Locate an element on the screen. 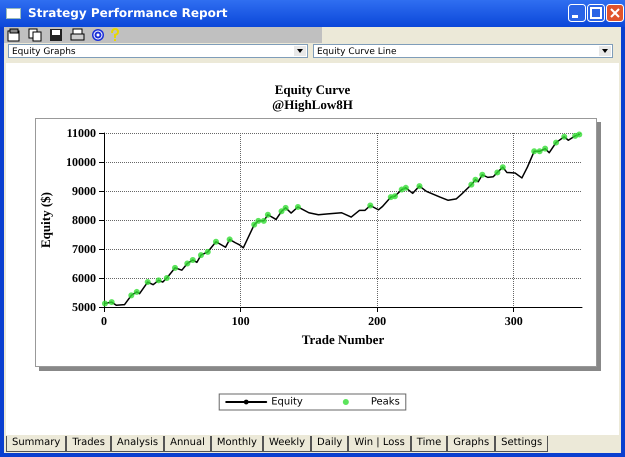  text: Analysis is located at coordinates (137, 444).